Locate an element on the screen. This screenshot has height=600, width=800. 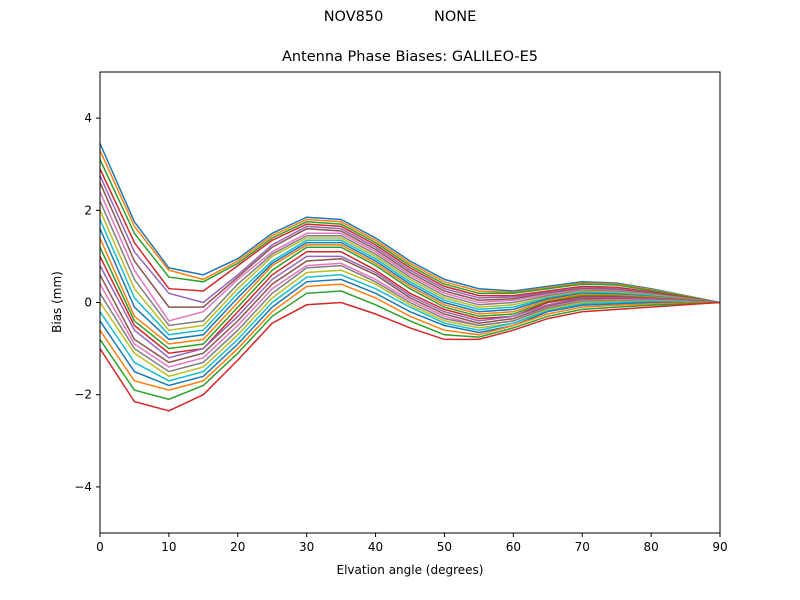
y-tick-label: 2 is located at coordinates (88, 210).